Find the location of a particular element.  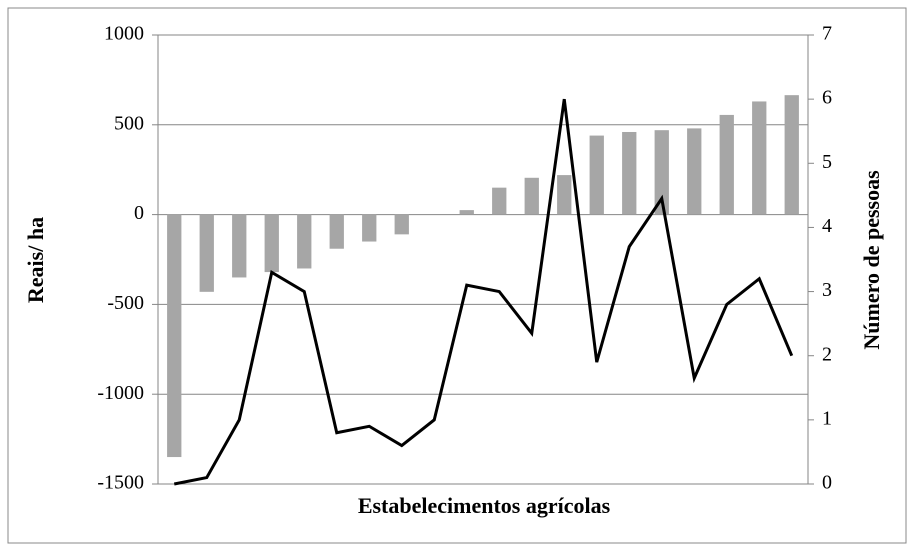

y2-tick-label: 1 is located at coordinates (827, 418).